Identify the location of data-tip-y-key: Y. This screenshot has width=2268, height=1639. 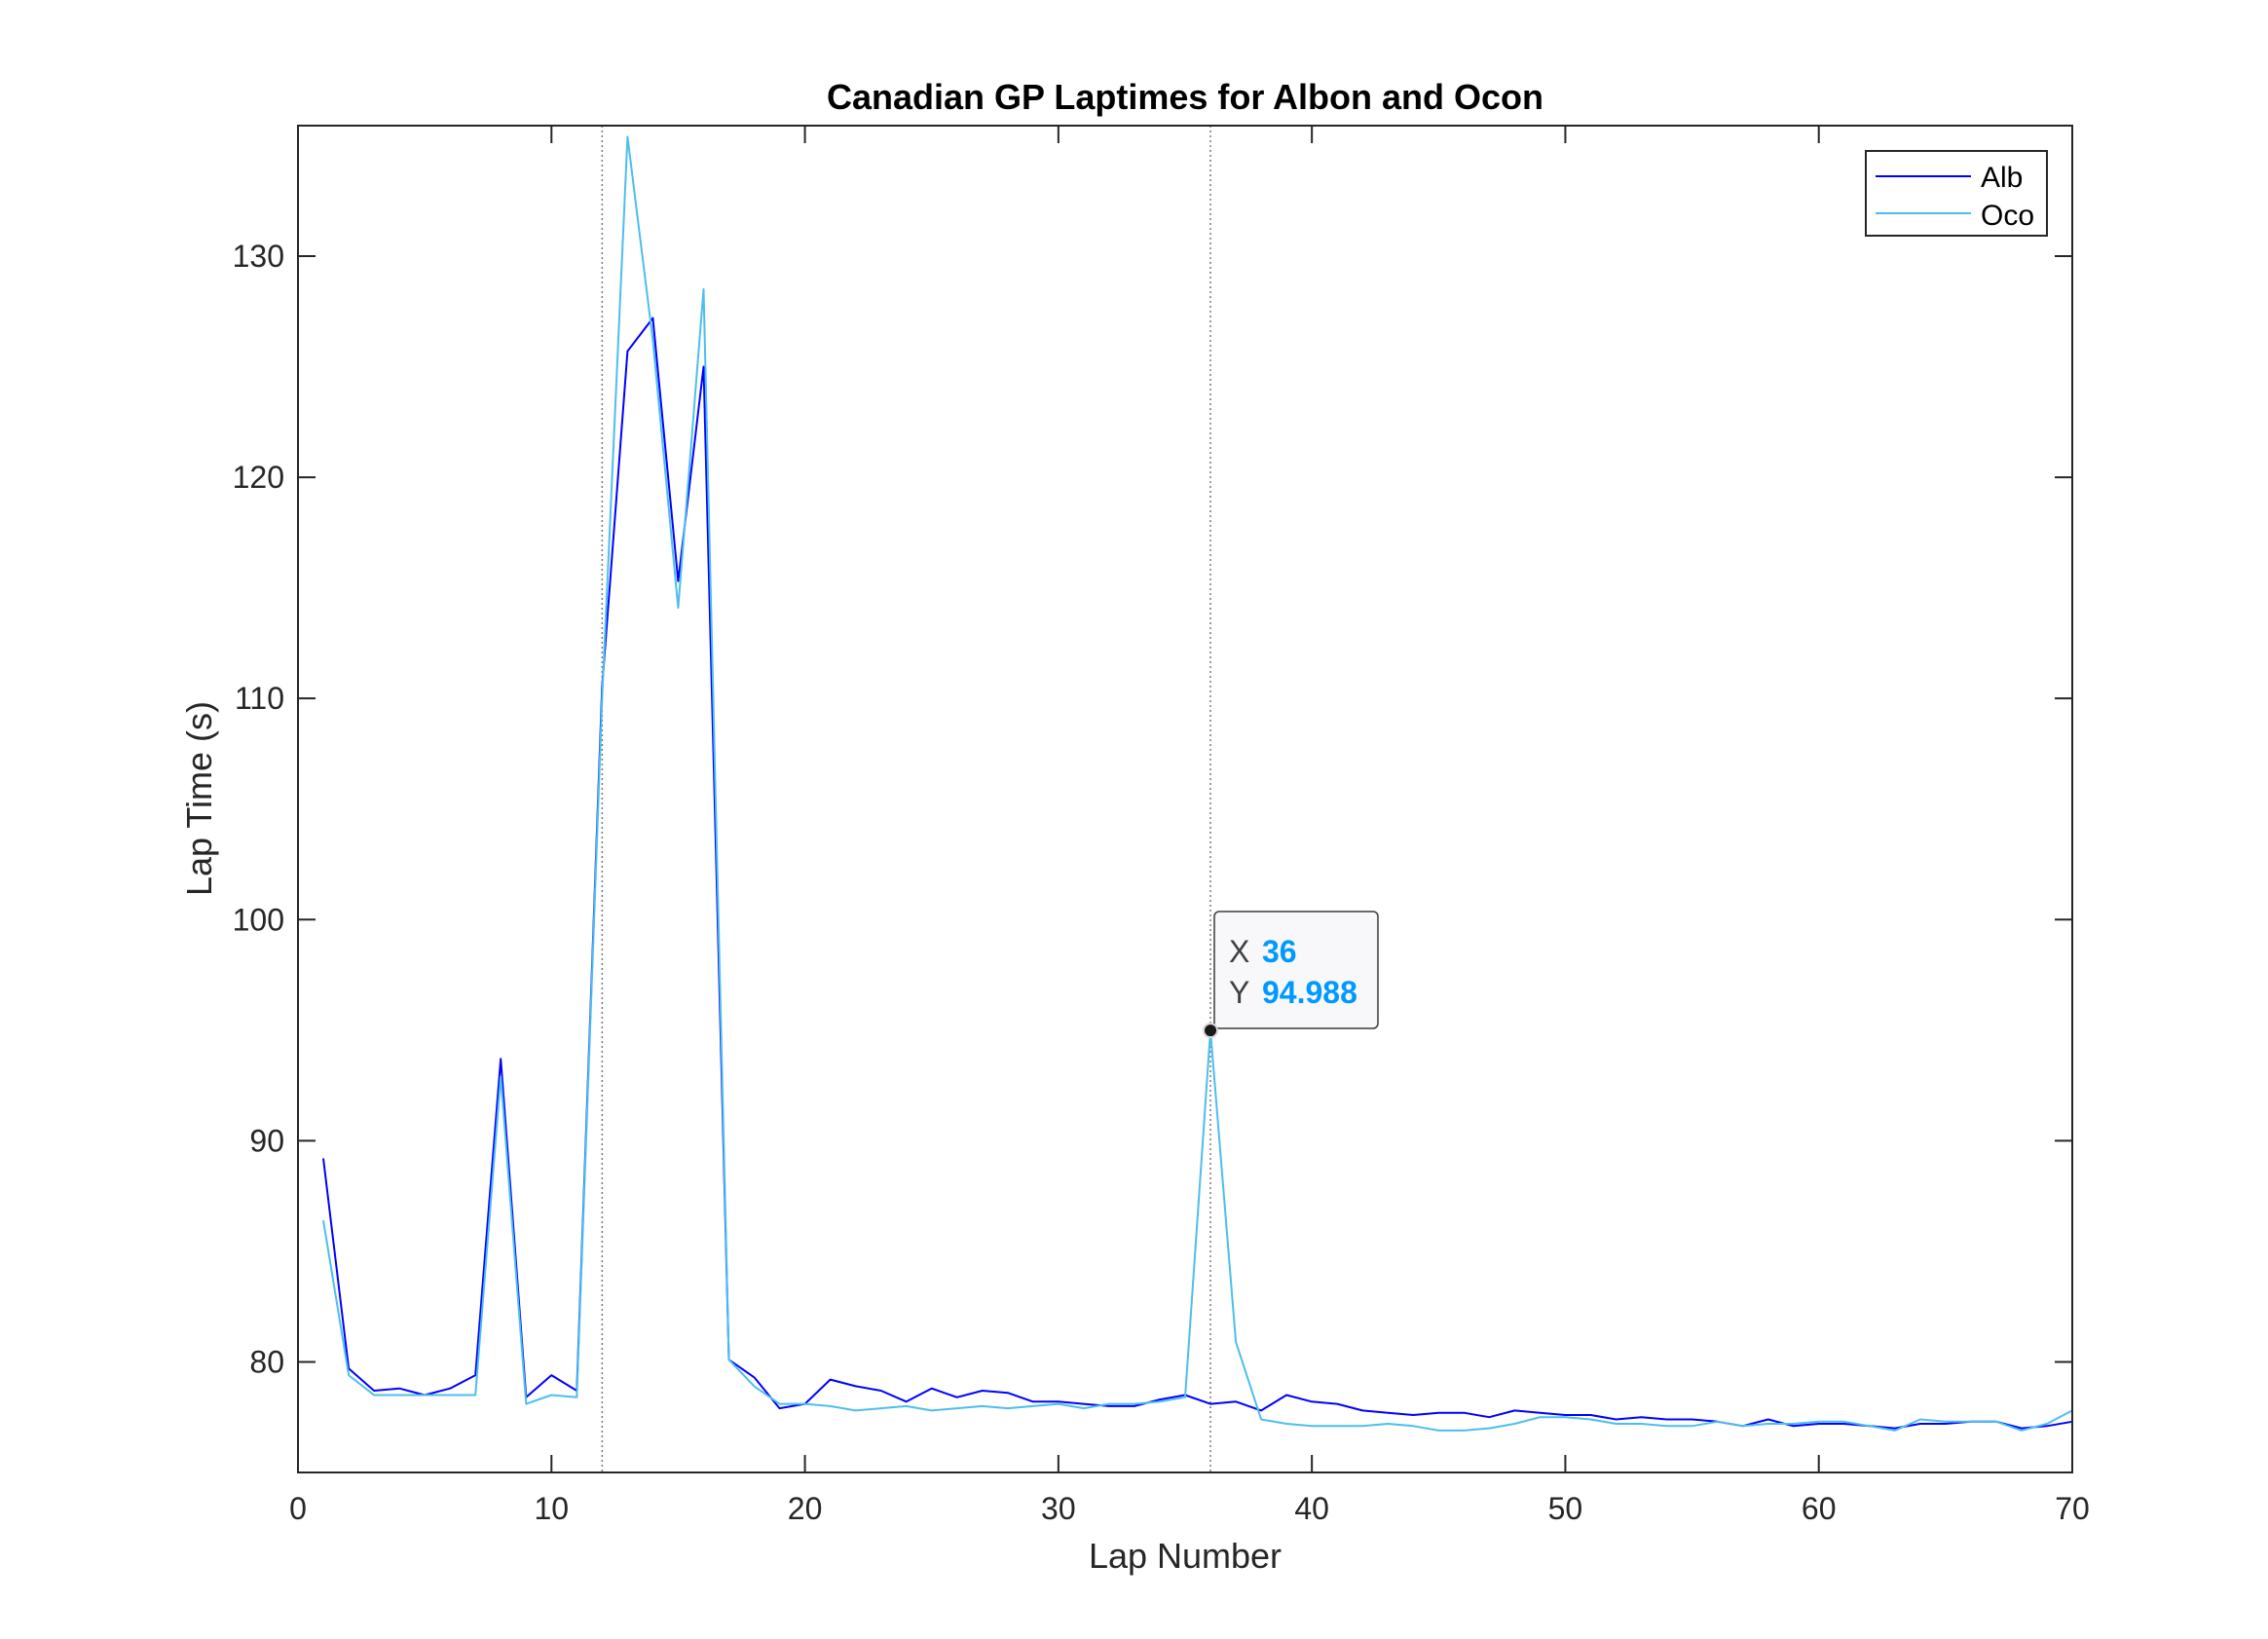
(1239, 992).